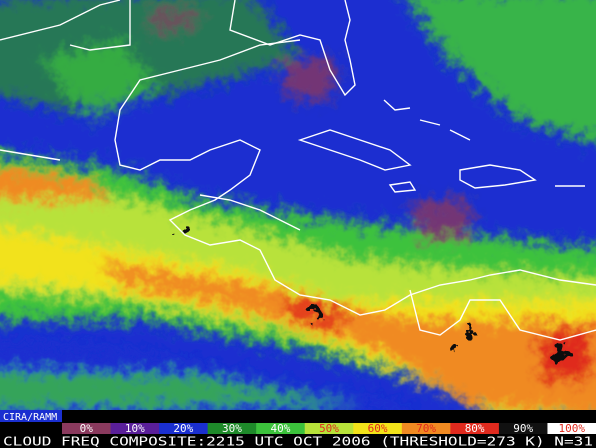 This screenshot has width=596, height=448. I want to click on credit: CIRA/RAMM, so click(30, 417).